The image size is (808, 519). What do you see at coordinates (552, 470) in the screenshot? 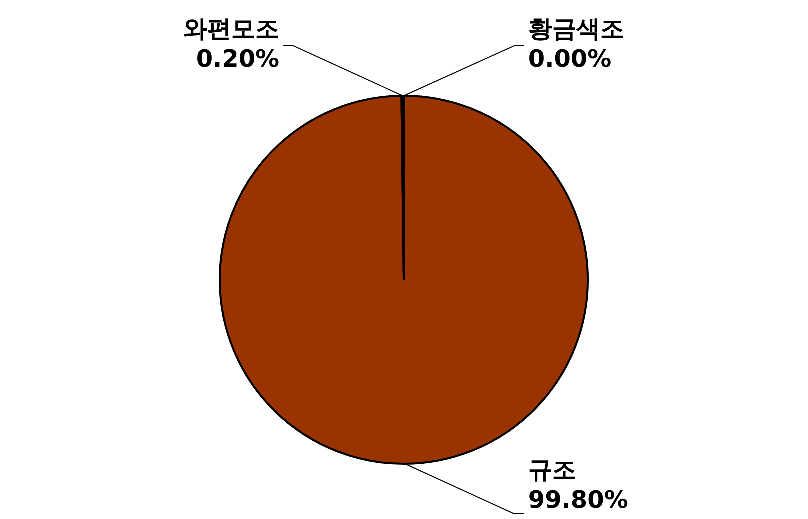
I see `slice-label: 규조` at bounding box center [552, 470].